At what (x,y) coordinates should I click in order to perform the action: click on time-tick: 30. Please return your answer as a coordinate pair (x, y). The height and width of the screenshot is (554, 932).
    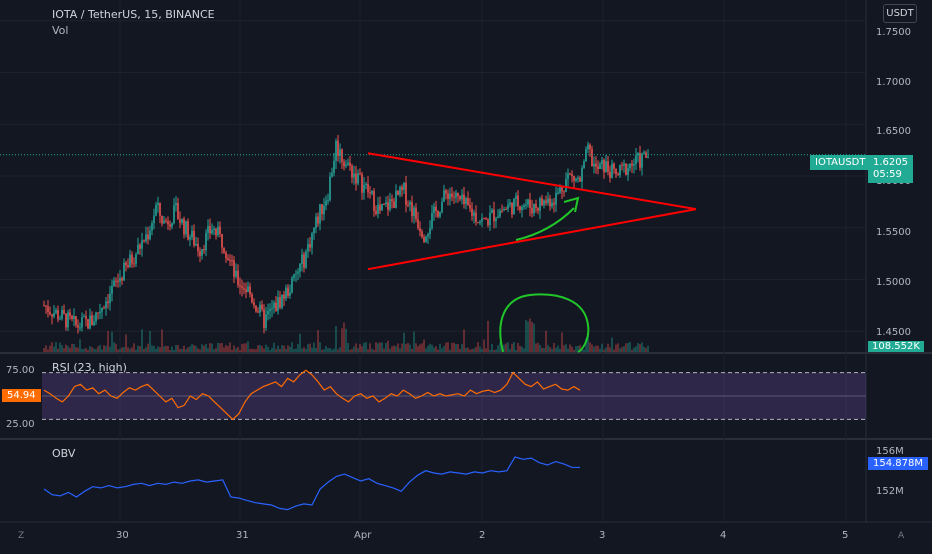
    Looking at the image, I should click on (122, 535).